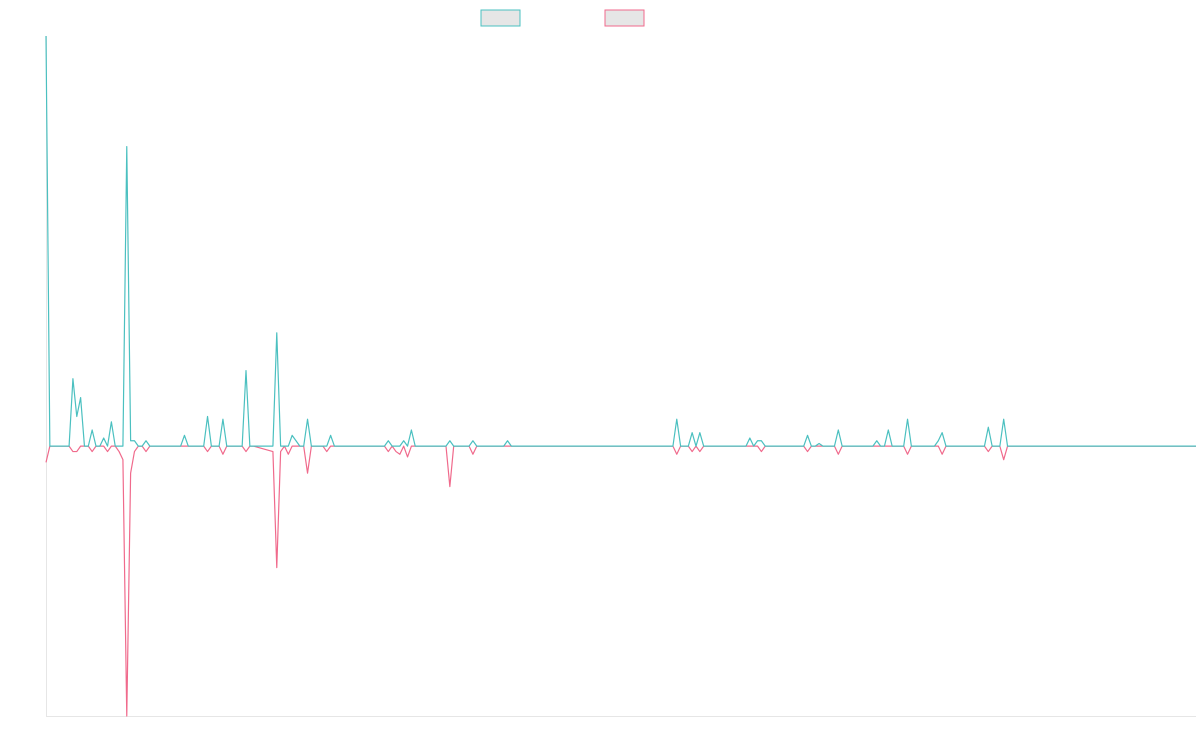 The width and height of the screenshot is (1200, 750). What do you see at coordinates (500, 18) in the screenshot?
I see `legend-swatch-series-a` at bounding box center [500, 18].